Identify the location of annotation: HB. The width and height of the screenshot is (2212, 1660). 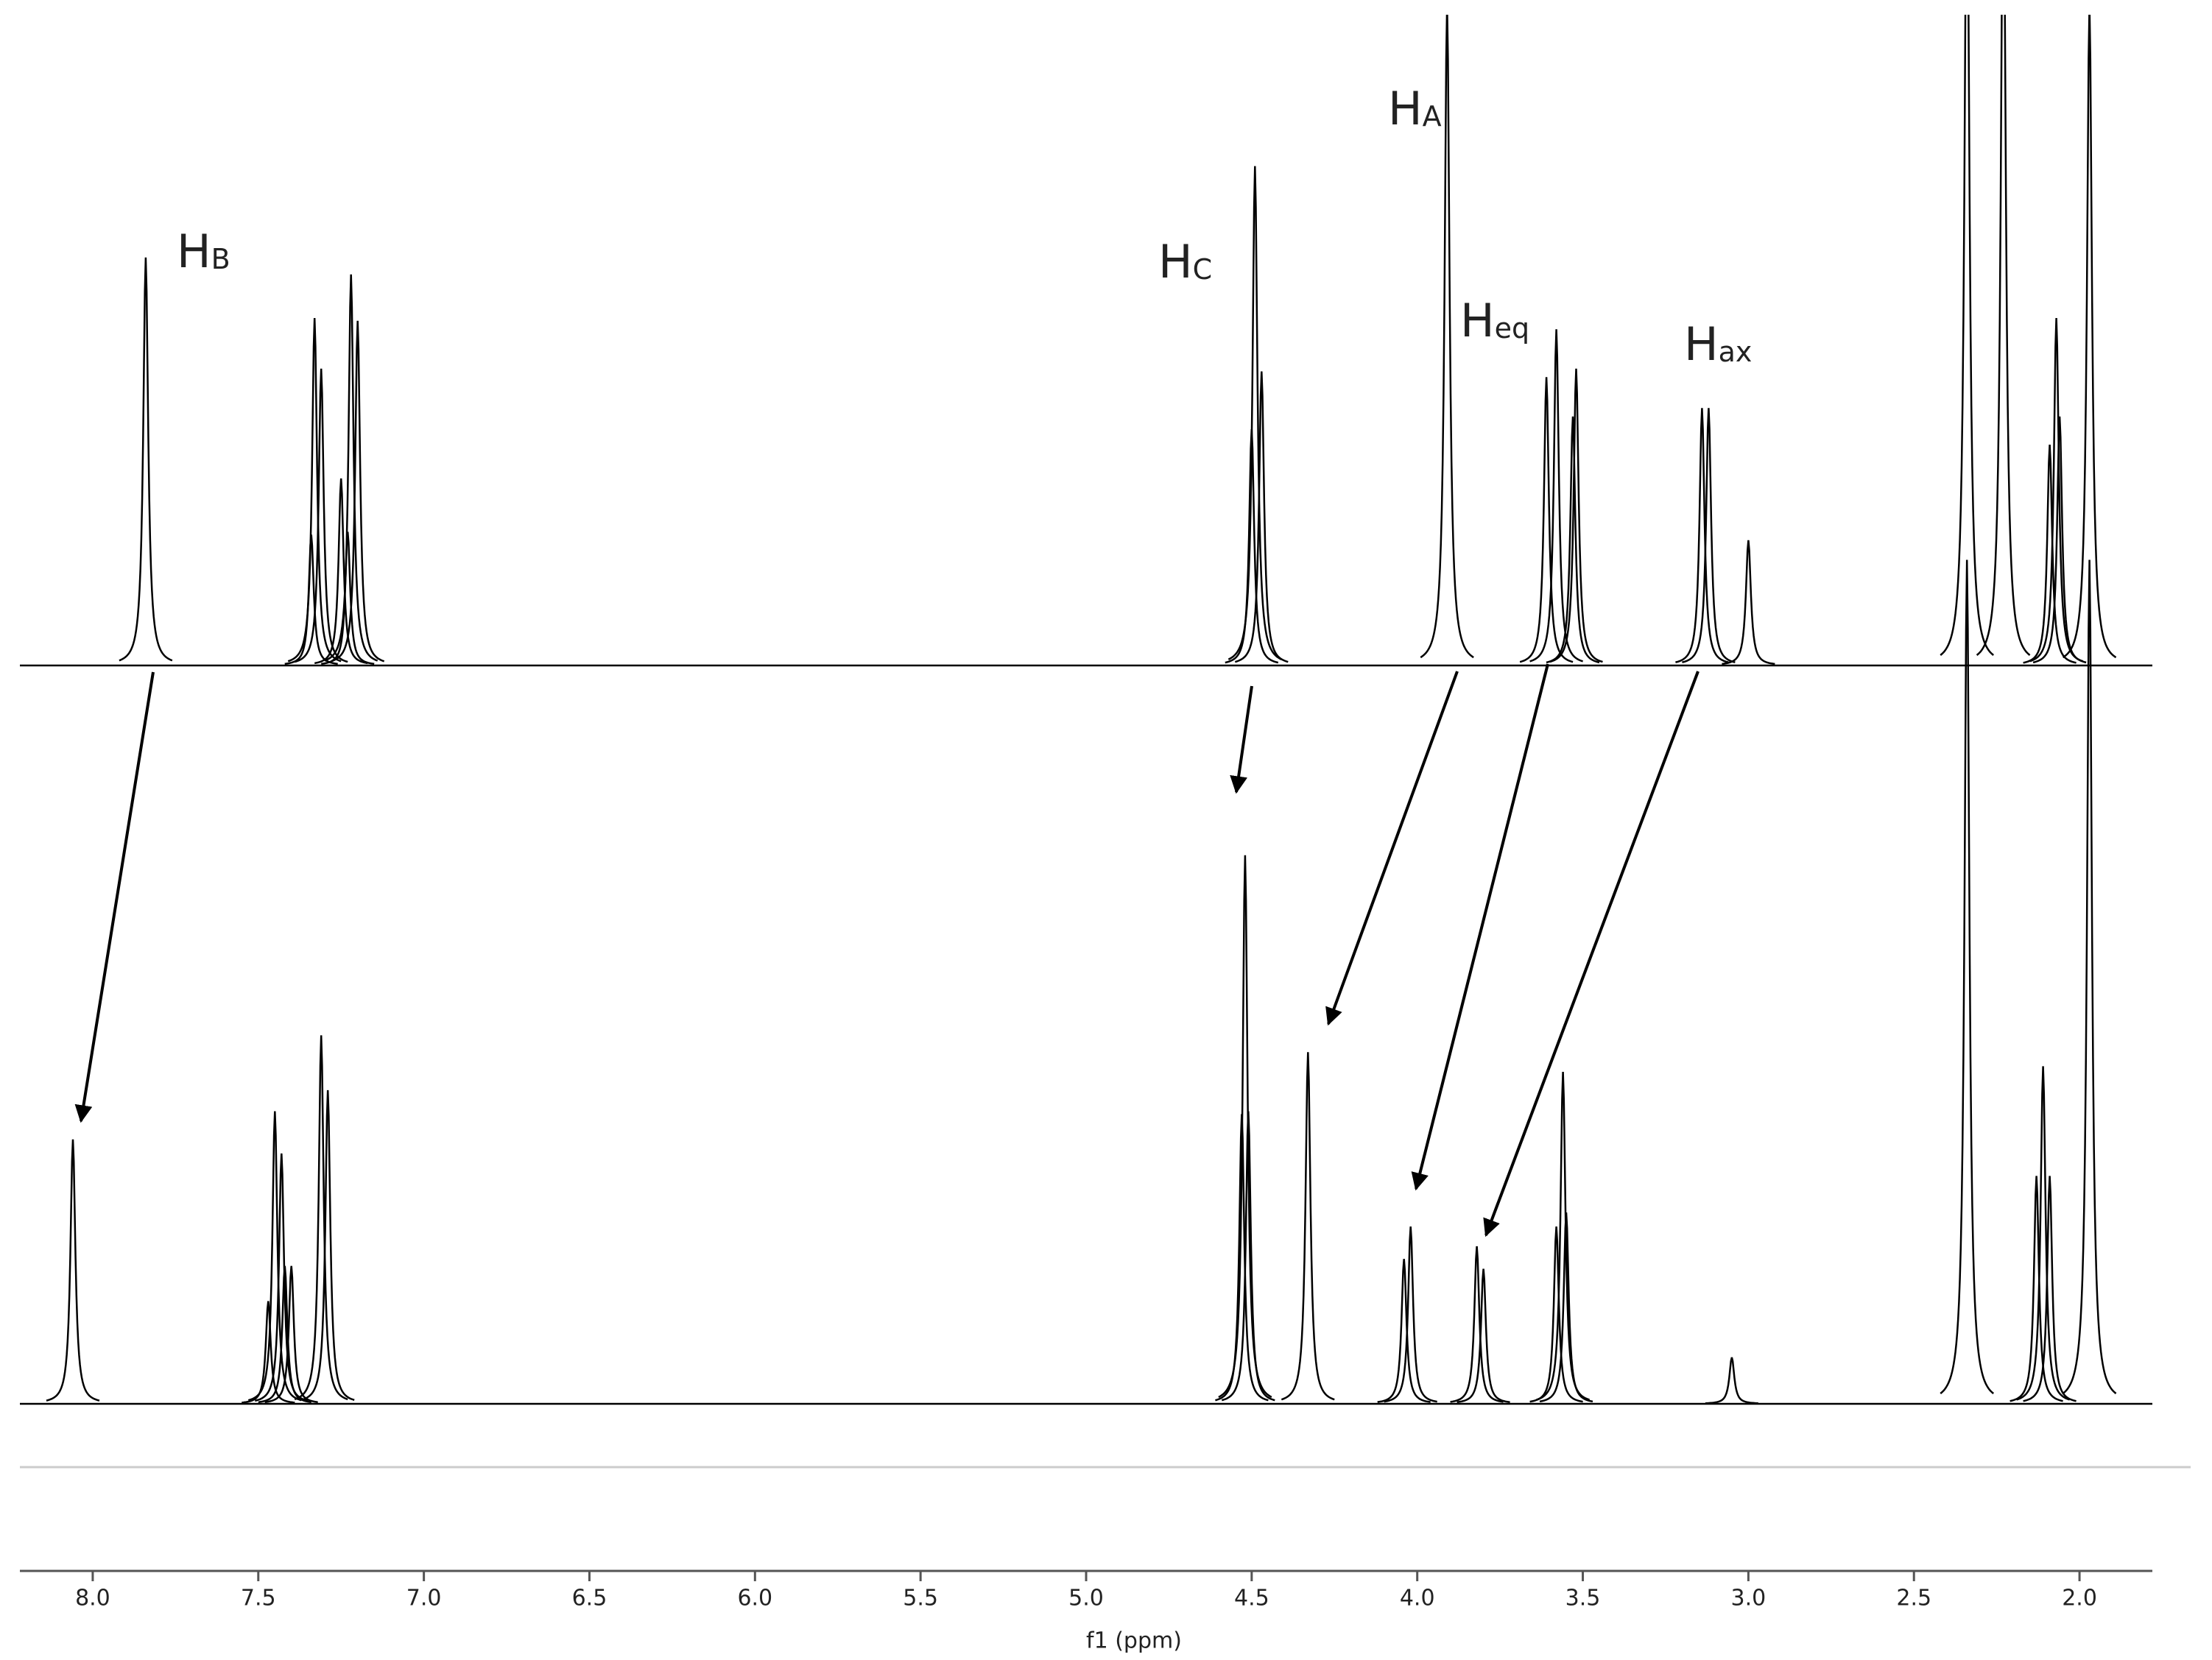
(204, 251).